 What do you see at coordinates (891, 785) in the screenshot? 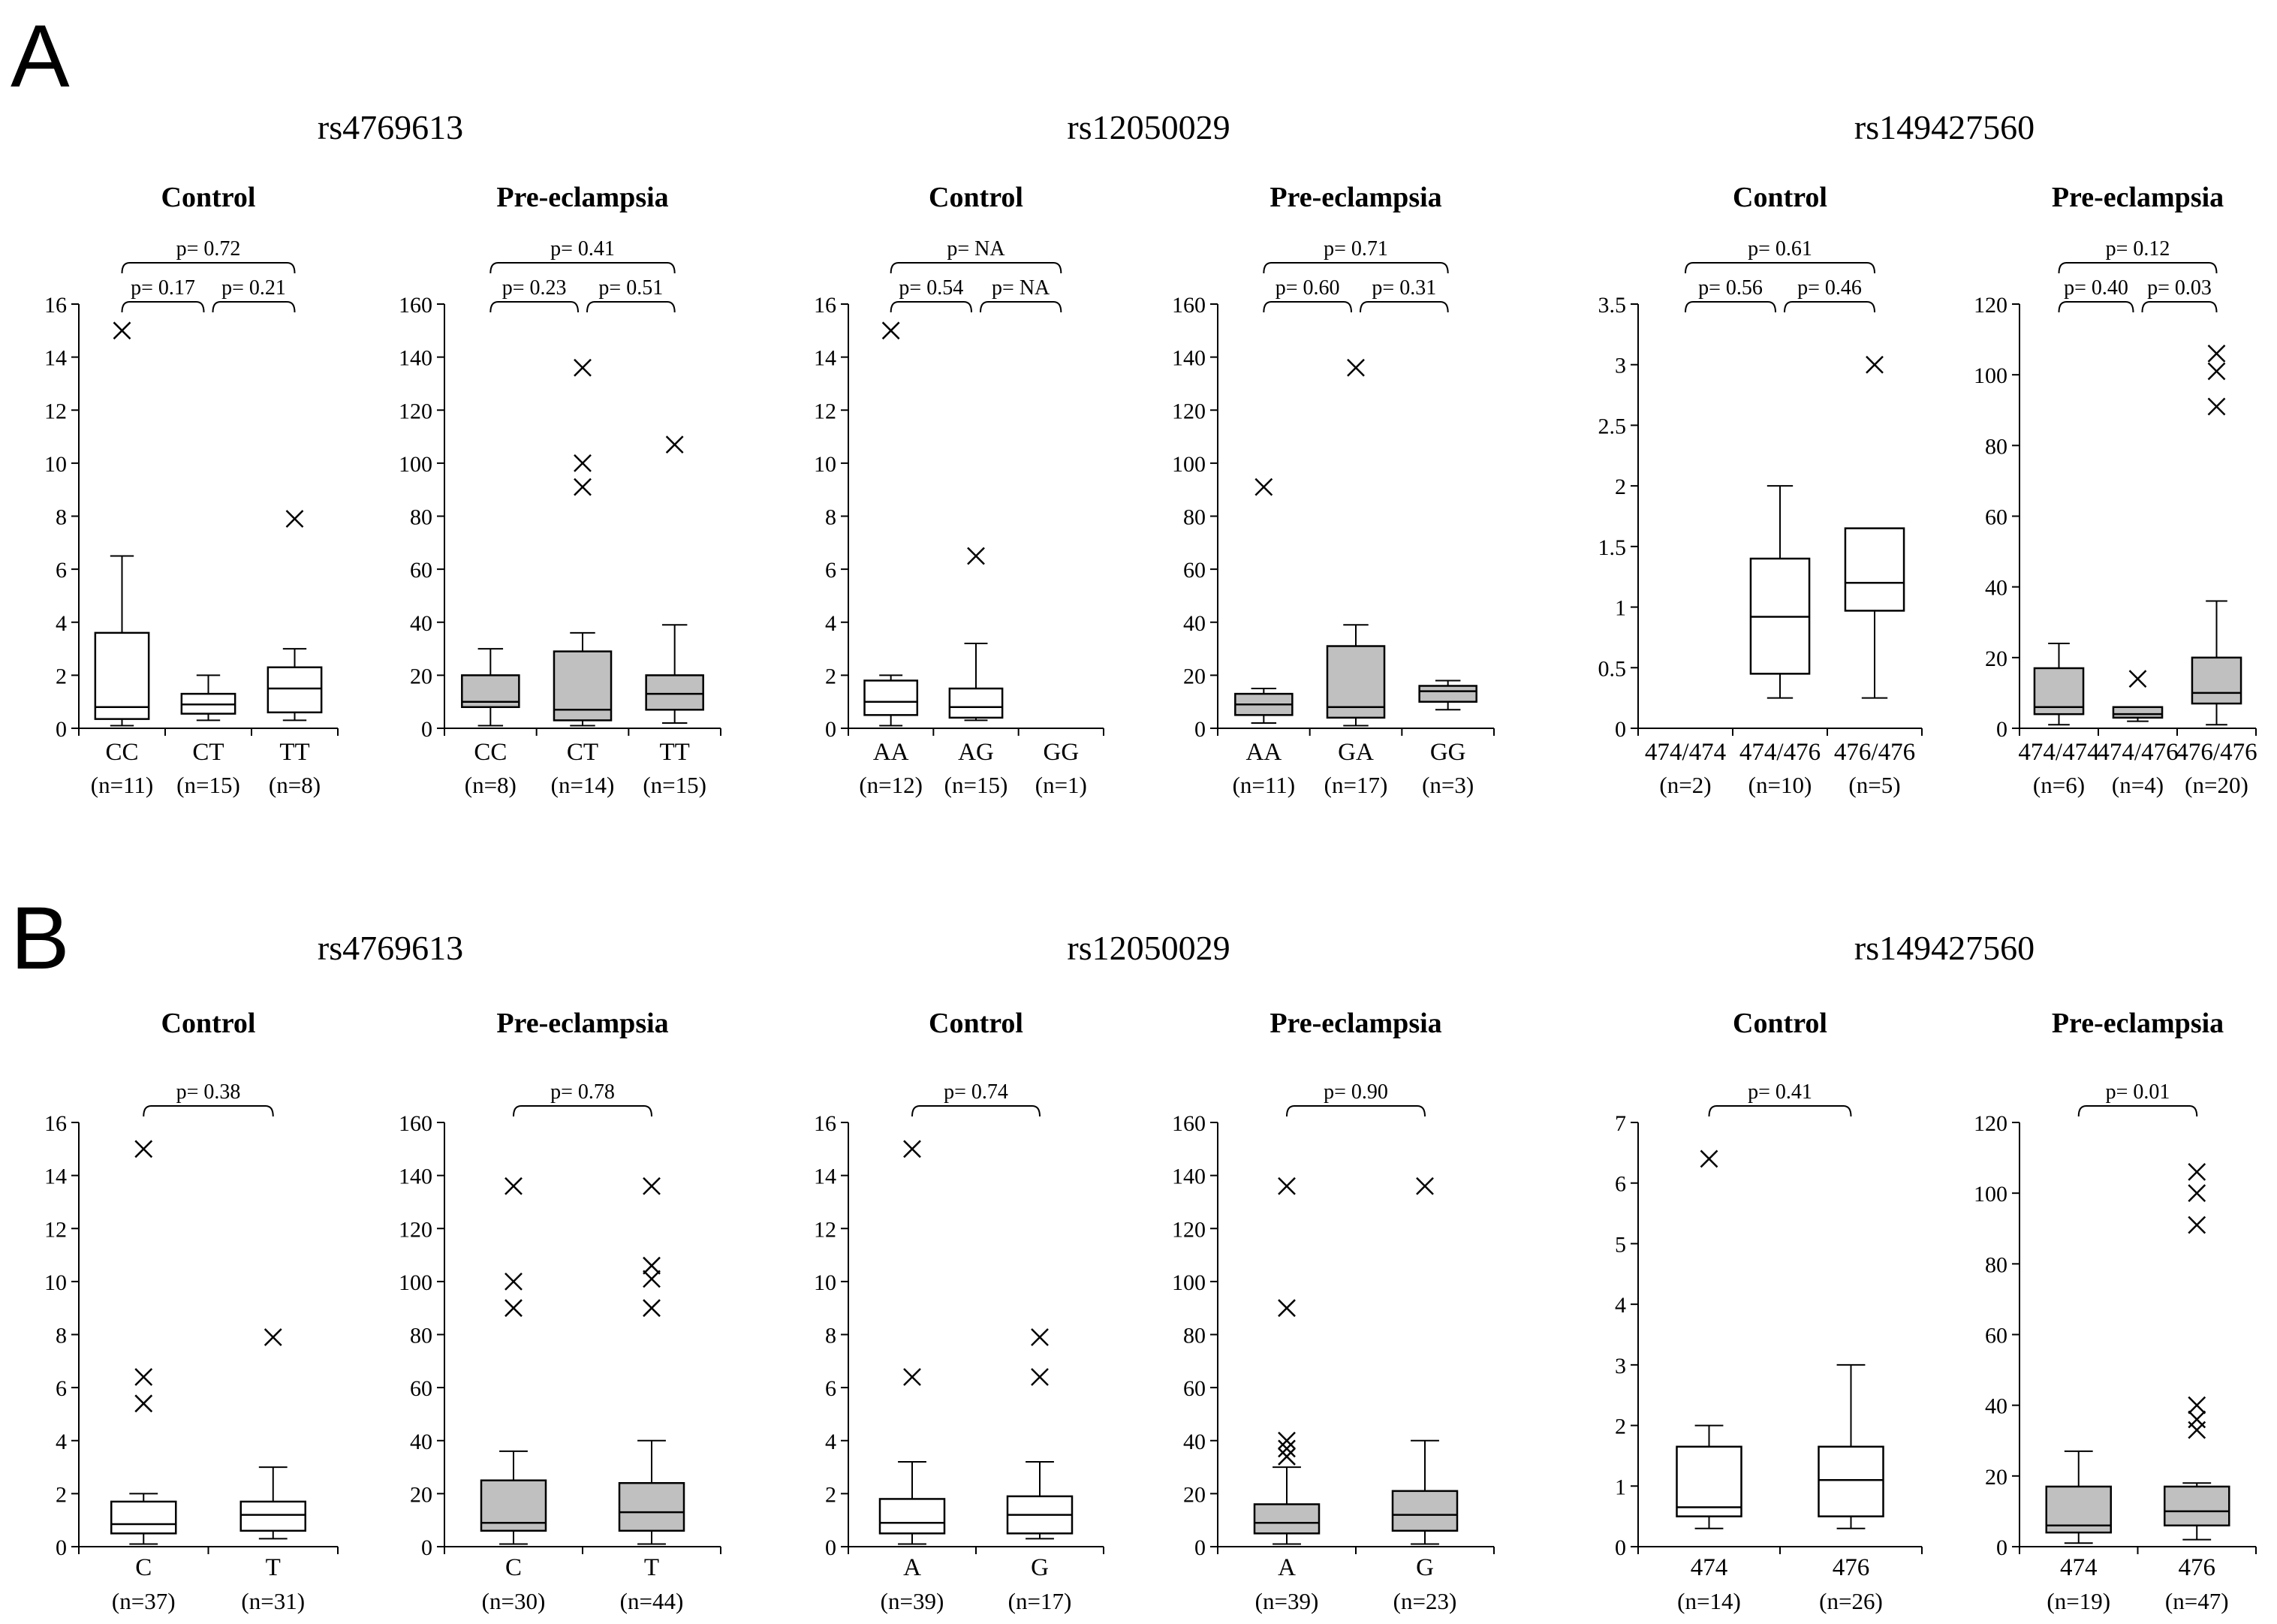
I see `count-label: (n=12)` at bounding box center [891, 785].